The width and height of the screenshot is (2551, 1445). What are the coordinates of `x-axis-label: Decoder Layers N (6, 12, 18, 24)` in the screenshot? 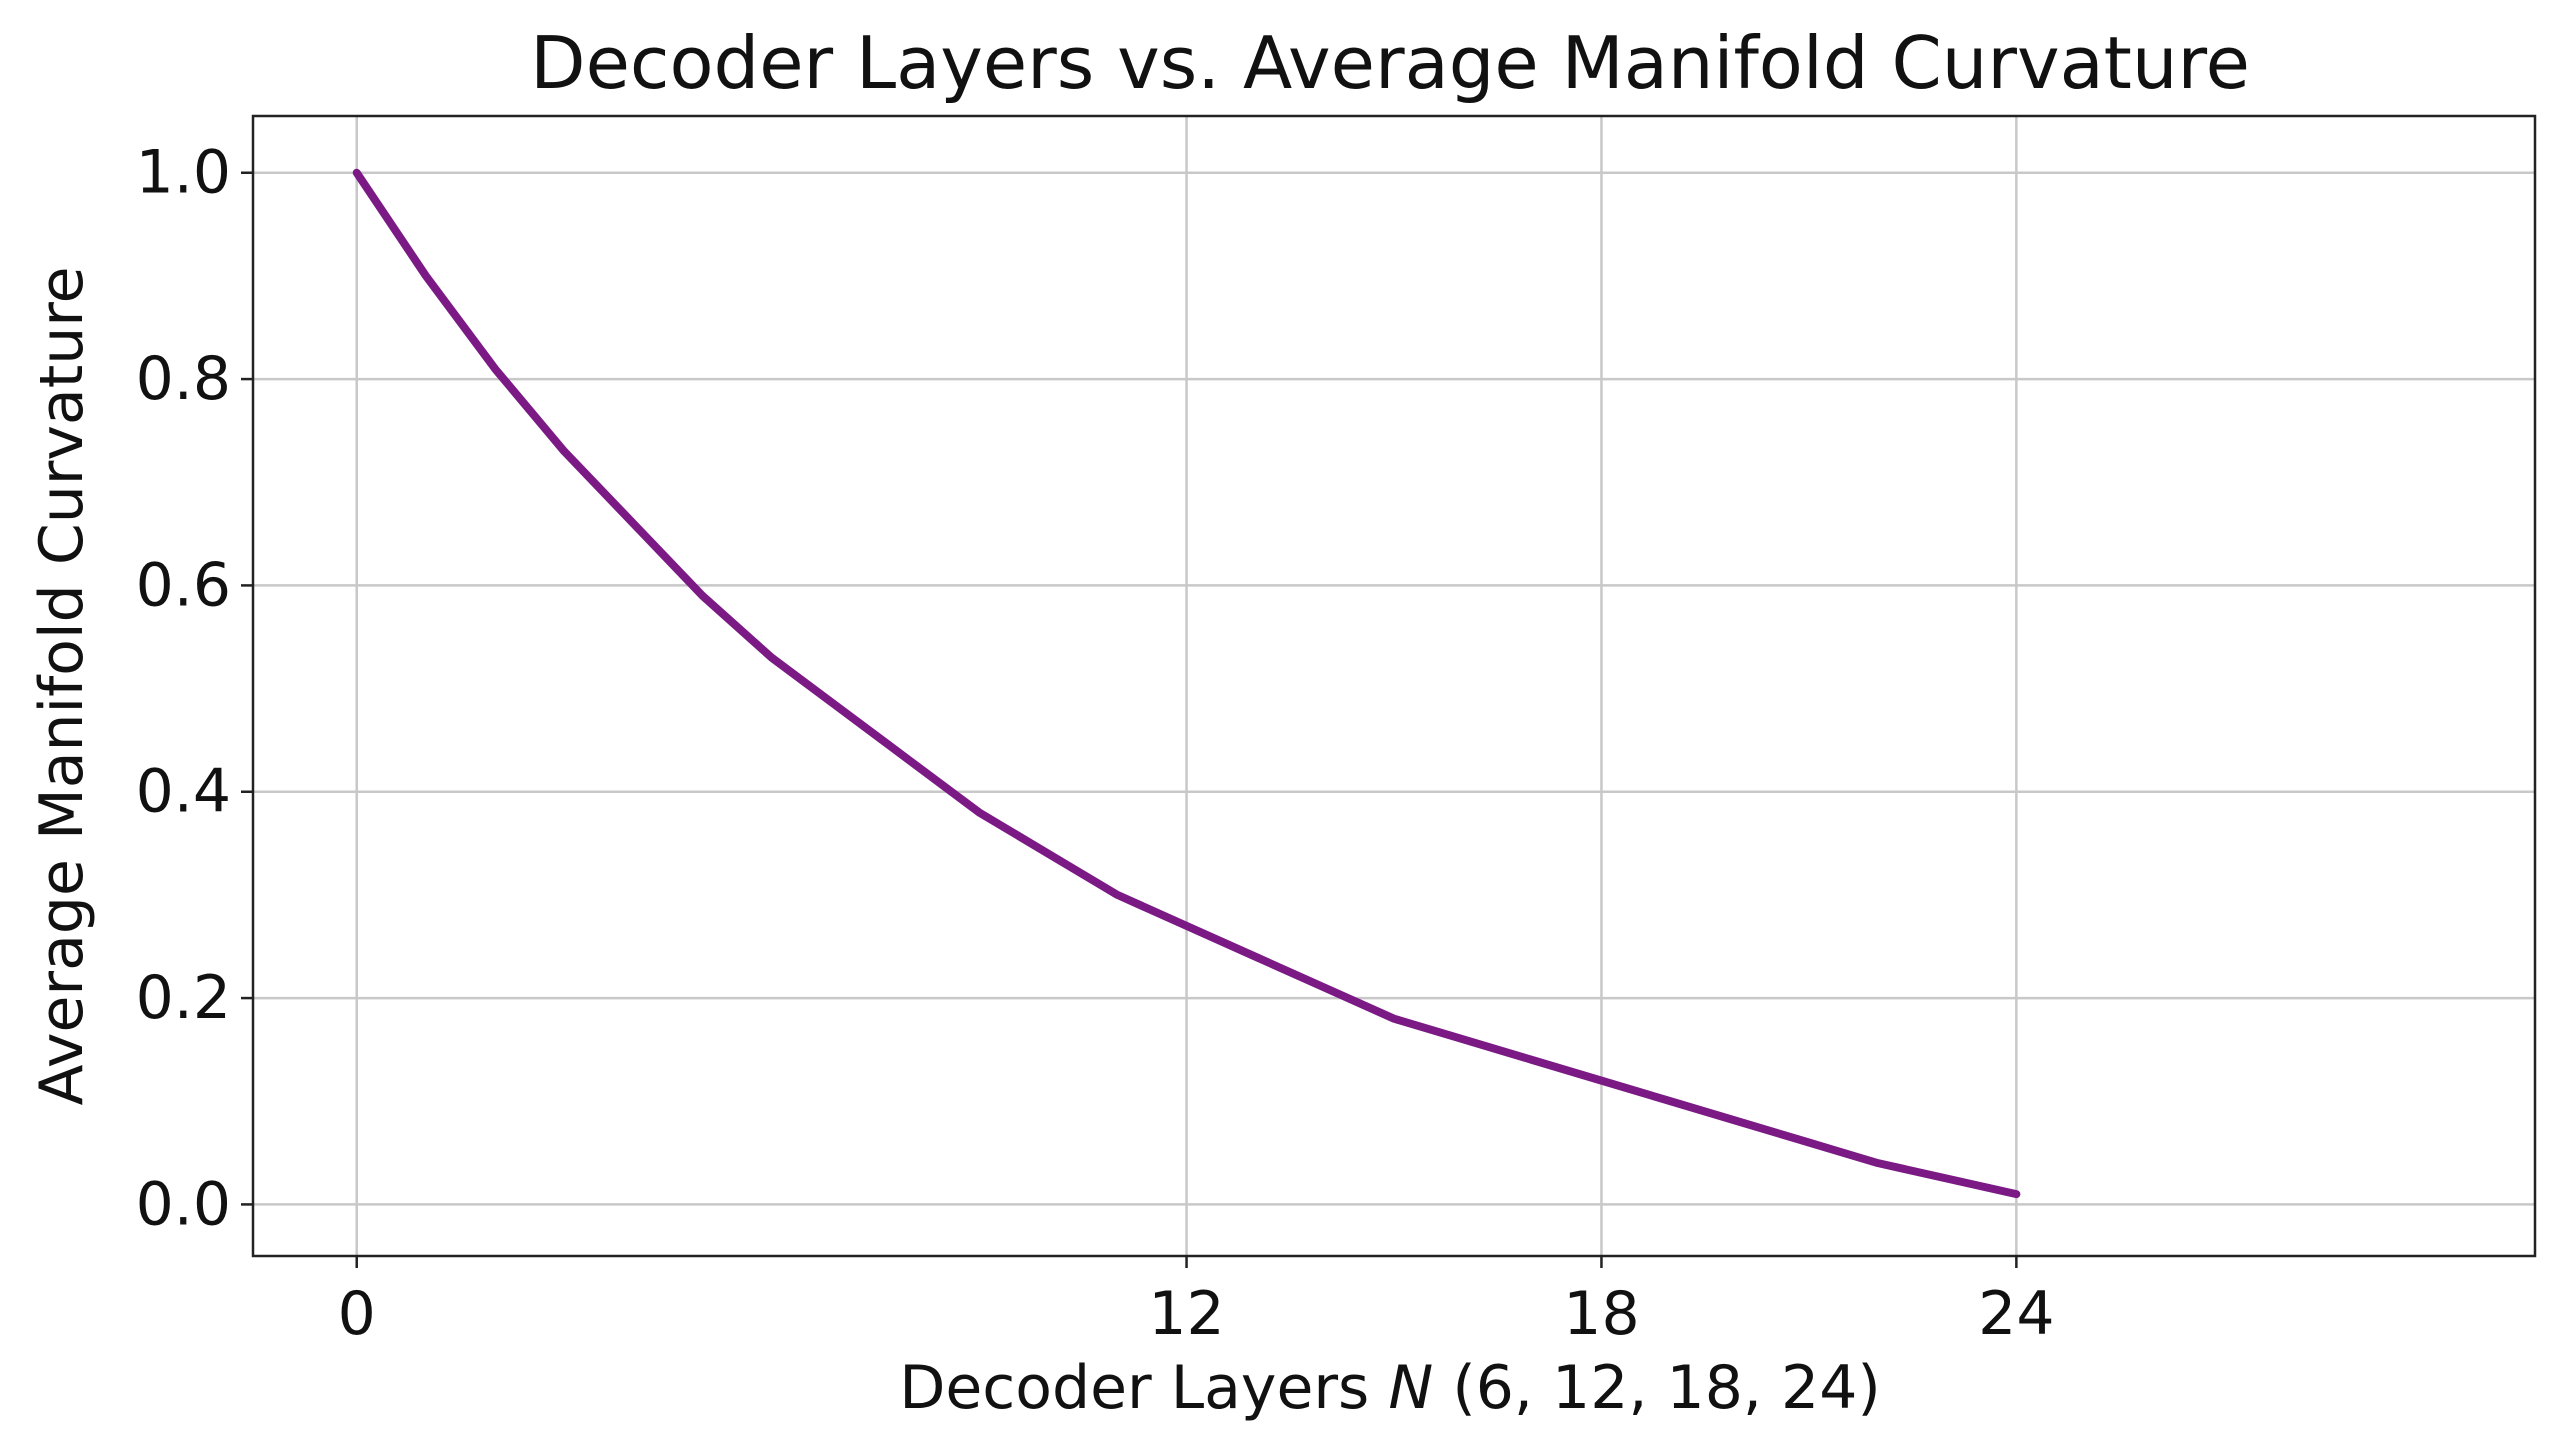 It's located at (1390, 1388).